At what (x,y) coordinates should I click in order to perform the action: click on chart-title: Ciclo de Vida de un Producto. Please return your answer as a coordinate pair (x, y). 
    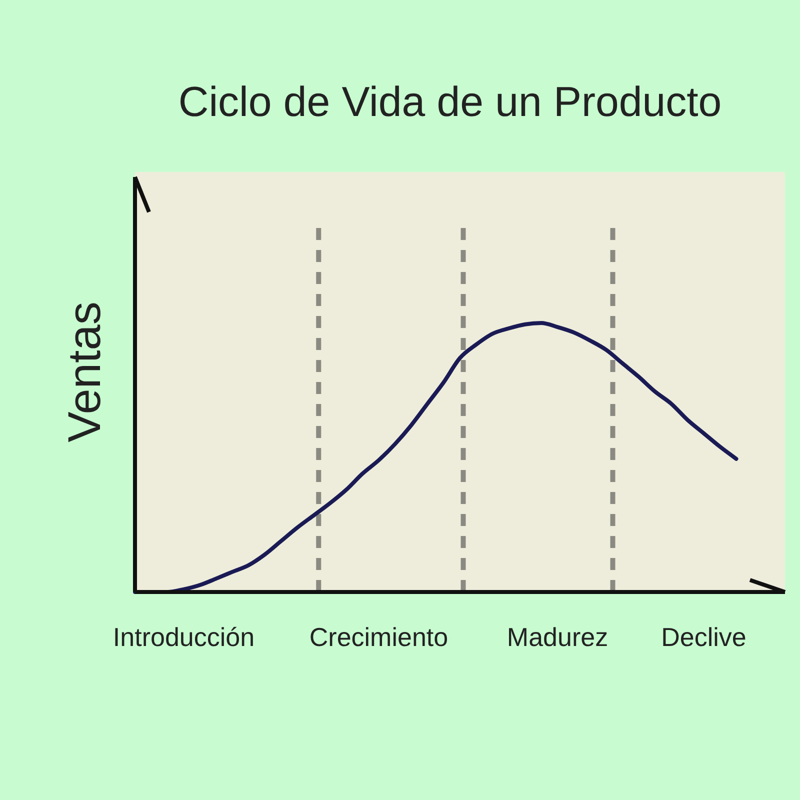
    Looking at the image, I should click on (450, 101).